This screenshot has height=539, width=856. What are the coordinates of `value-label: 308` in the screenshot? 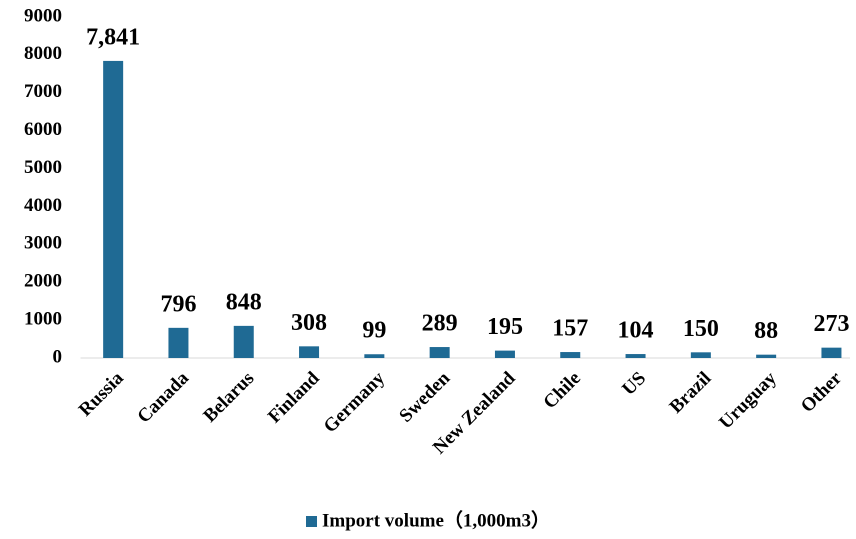 It's located at (309, 323).